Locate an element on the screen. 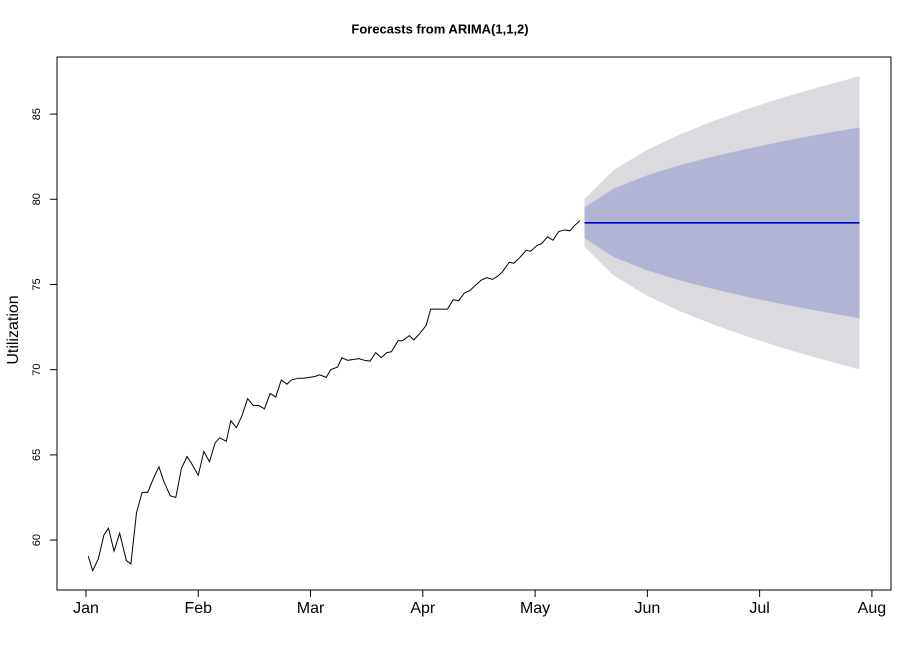 Image resolution: width=920 pixels, height=660 pixels. y-tick-label: 80 is located at coordinates (37, 199).